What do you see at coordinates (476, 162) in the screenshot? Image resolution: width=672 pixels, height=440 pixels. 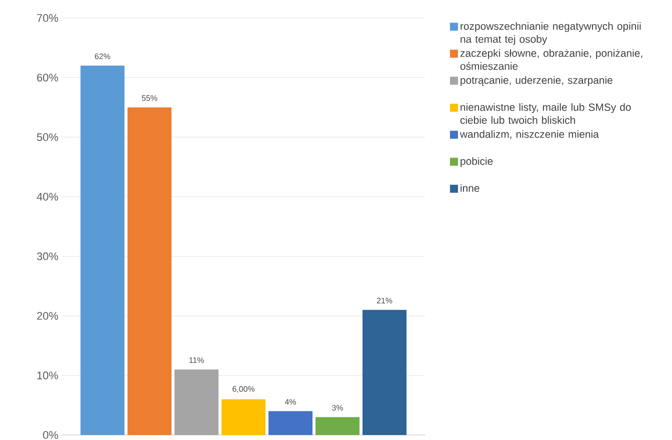 I see `legend-label: pobicie` at bounding box center [476, 162].